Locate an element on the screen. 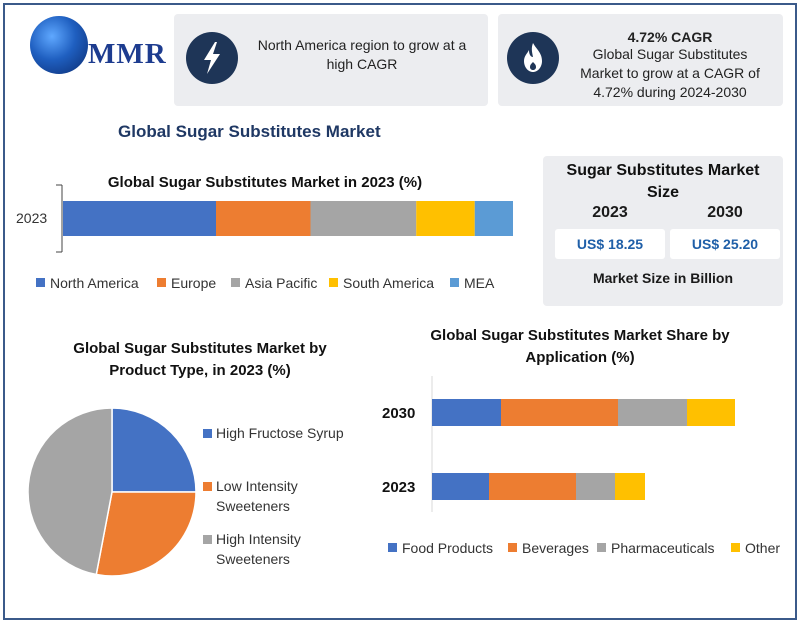  page-title: Global Sugar Substitutes Market is located at coordinates (249, 131).